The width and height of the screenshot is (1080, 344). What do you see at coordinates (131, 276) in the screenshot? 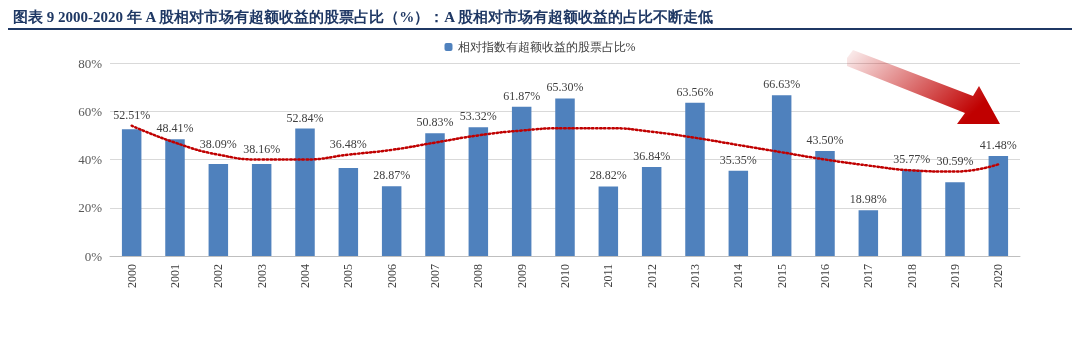
I see `x-tick-label: 2000` at bounding box center [131, 276].